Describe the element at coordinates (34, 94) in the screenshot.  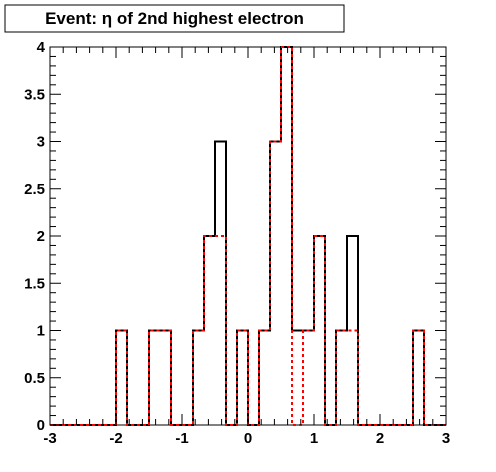
I see `y-tick-label: 3.5` at that location.